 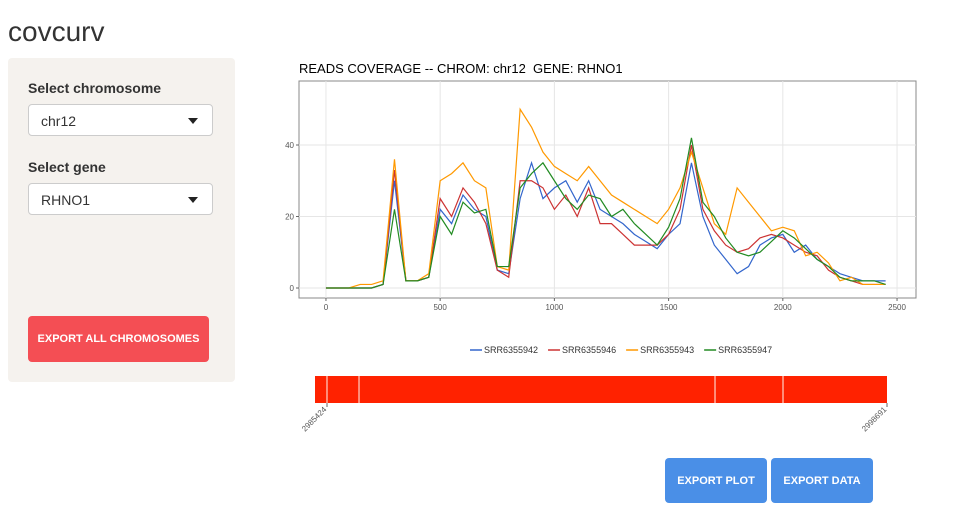 I want to click on legend-label: SRR6355947, so click(x=745, y=350).